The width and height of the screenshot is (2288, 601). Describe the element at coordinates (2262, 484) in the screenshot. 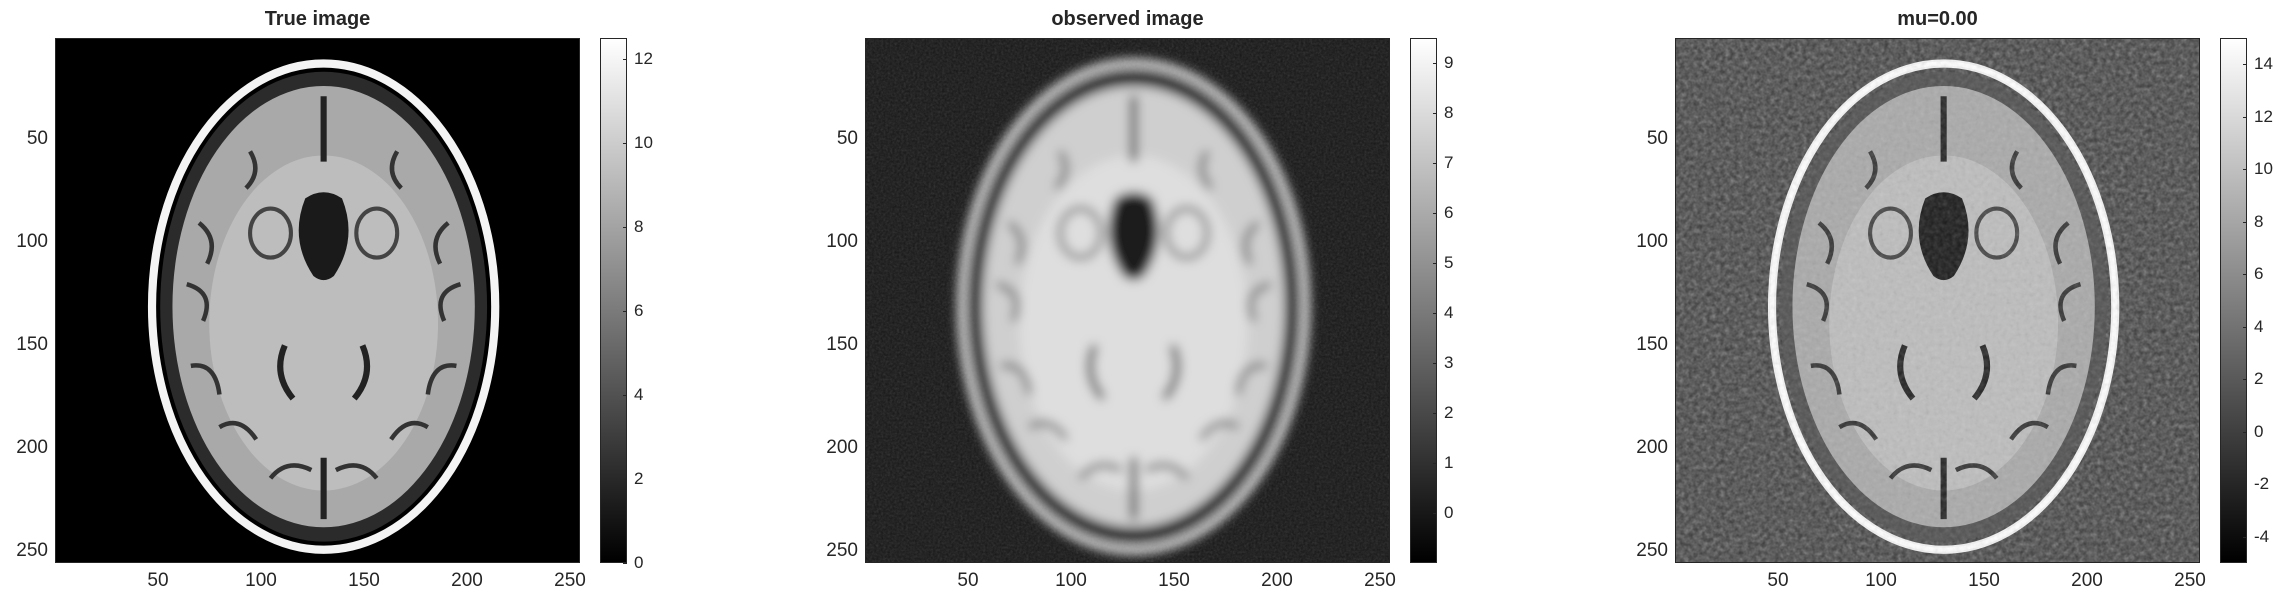

I see `colorbar-tick-label: -2` at that location.